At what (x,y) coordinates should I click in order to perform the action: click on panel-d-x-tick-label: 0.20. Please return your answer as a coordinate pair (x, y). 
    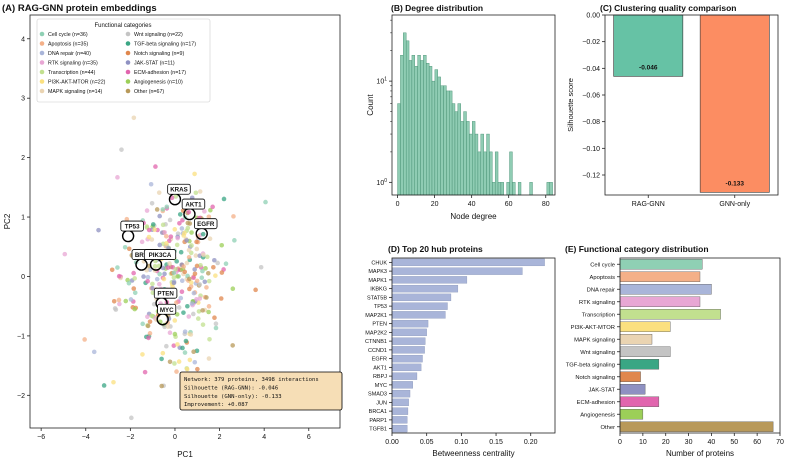
    Looking at the image, I should click on (531, 442).